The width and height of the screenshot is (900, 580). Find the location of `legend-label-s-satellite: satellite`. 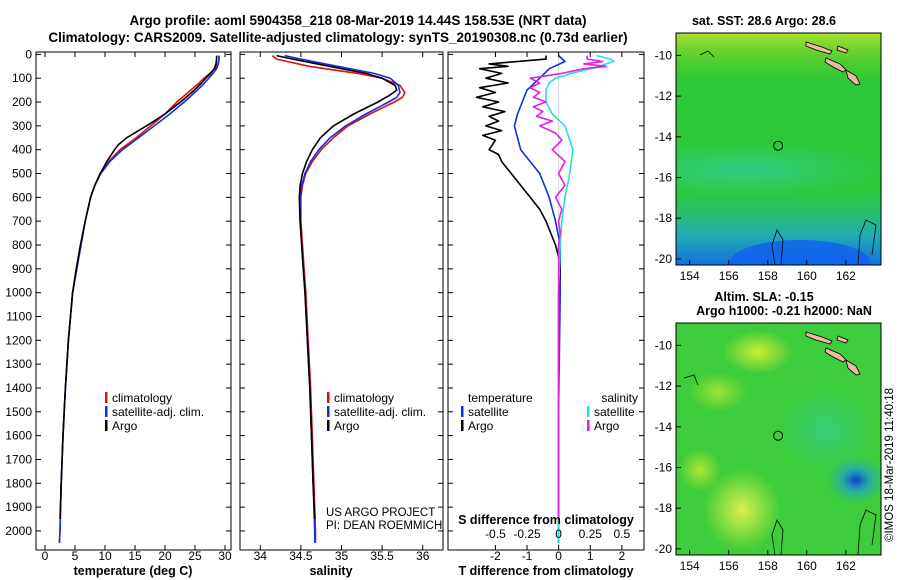

legend-label-s-satellite: satellite is located at coordinates (614, 412).